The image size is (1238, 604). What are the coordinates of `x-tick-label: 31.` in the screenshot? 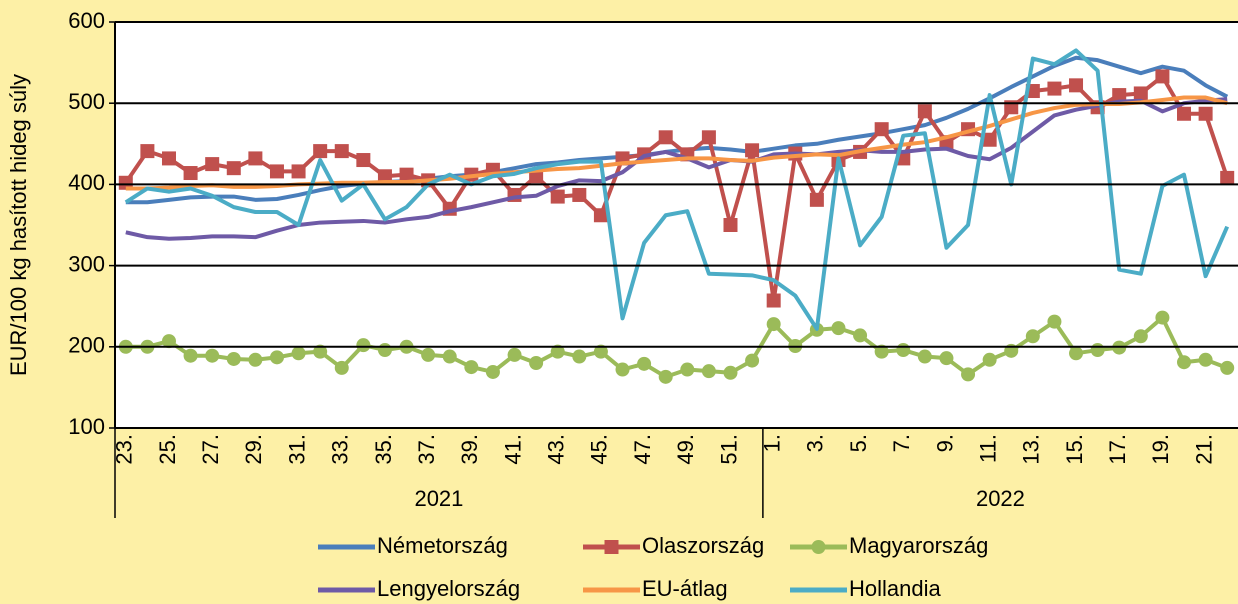 It's located at (296, 449).